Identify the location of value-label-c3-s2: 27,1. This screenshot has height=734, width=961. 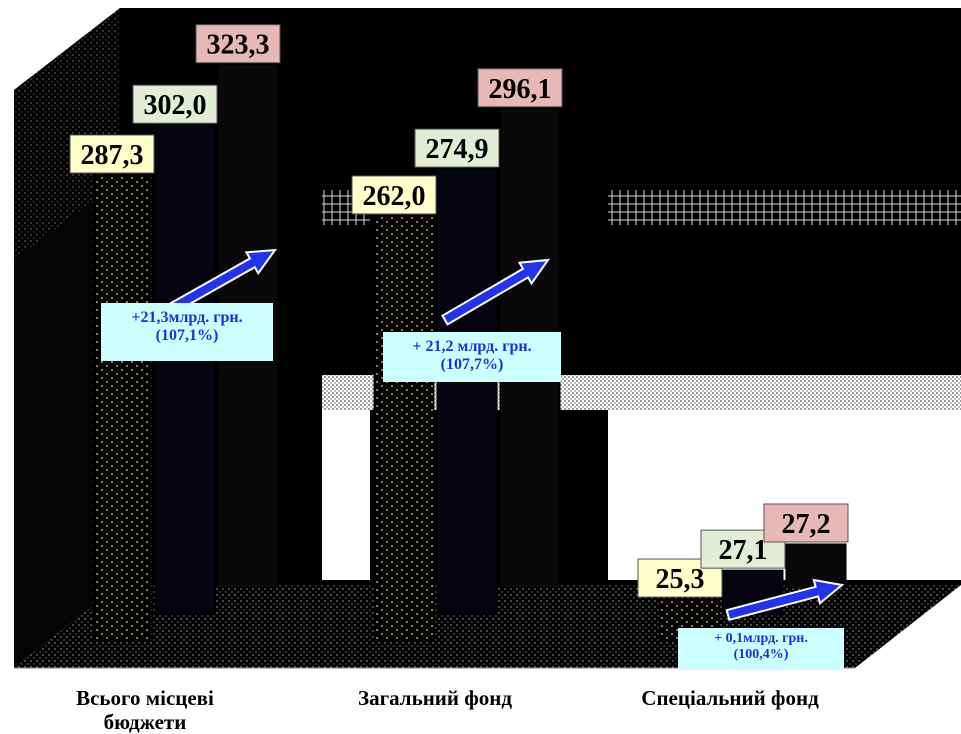
(743, 550).